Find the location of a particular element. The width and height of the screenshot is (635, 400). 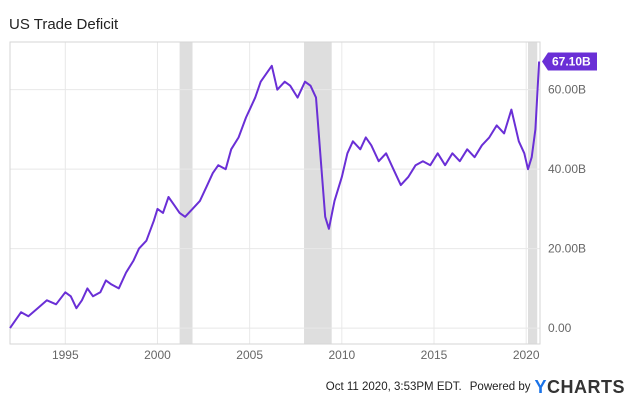

y-tick-label: 60.00B is located at coordinates (567, 90).